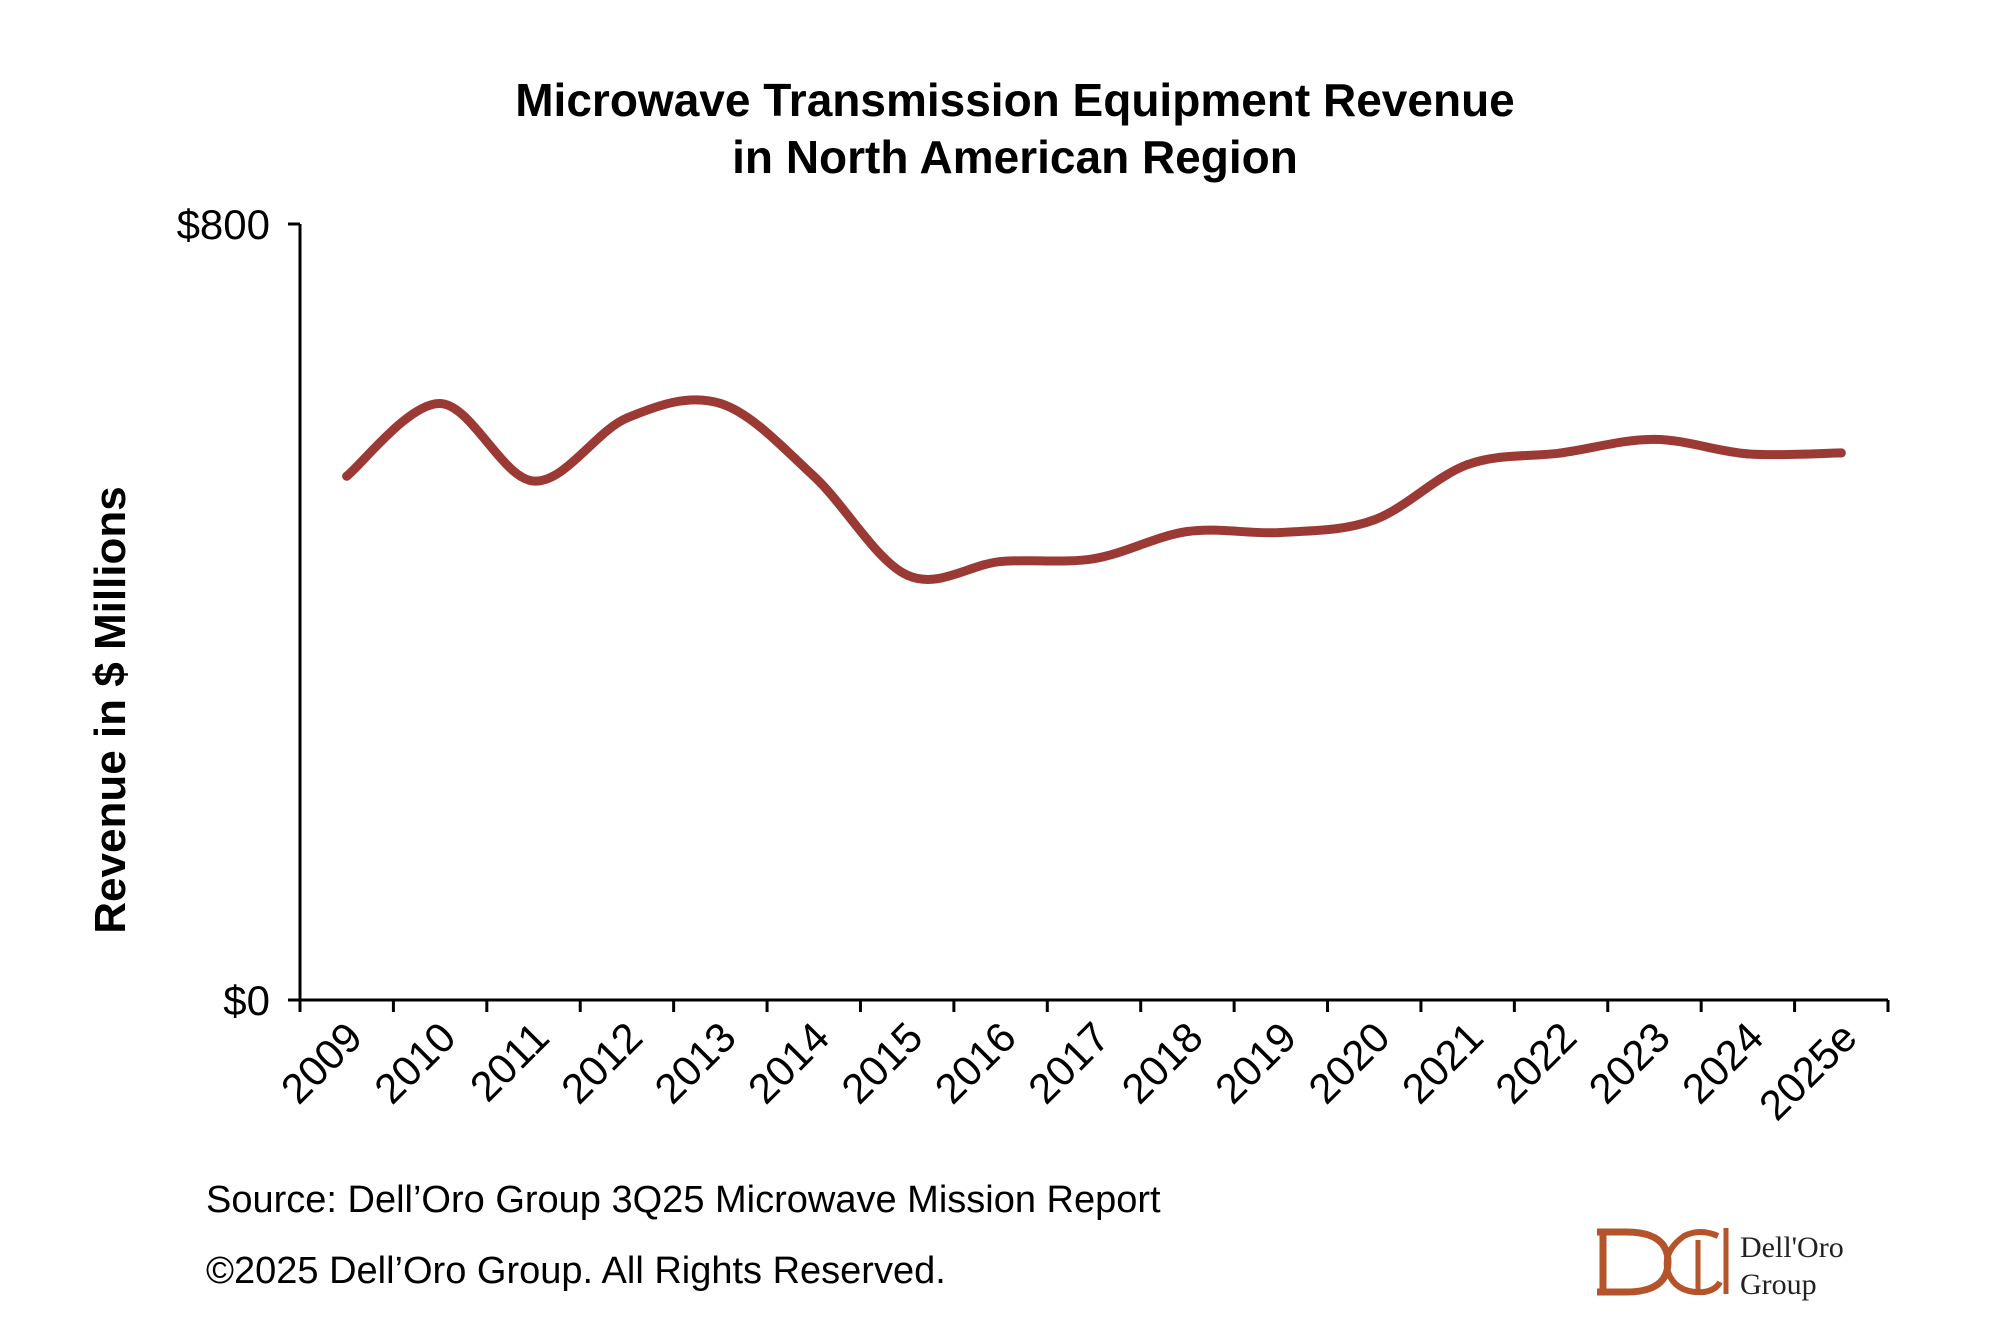 This screenshot has width=2003, height=1344. What do you see at coordinates (975, 1062) in the screenshot?
I see `x-tick-label: 2016` at bounding box center [975, 1062].